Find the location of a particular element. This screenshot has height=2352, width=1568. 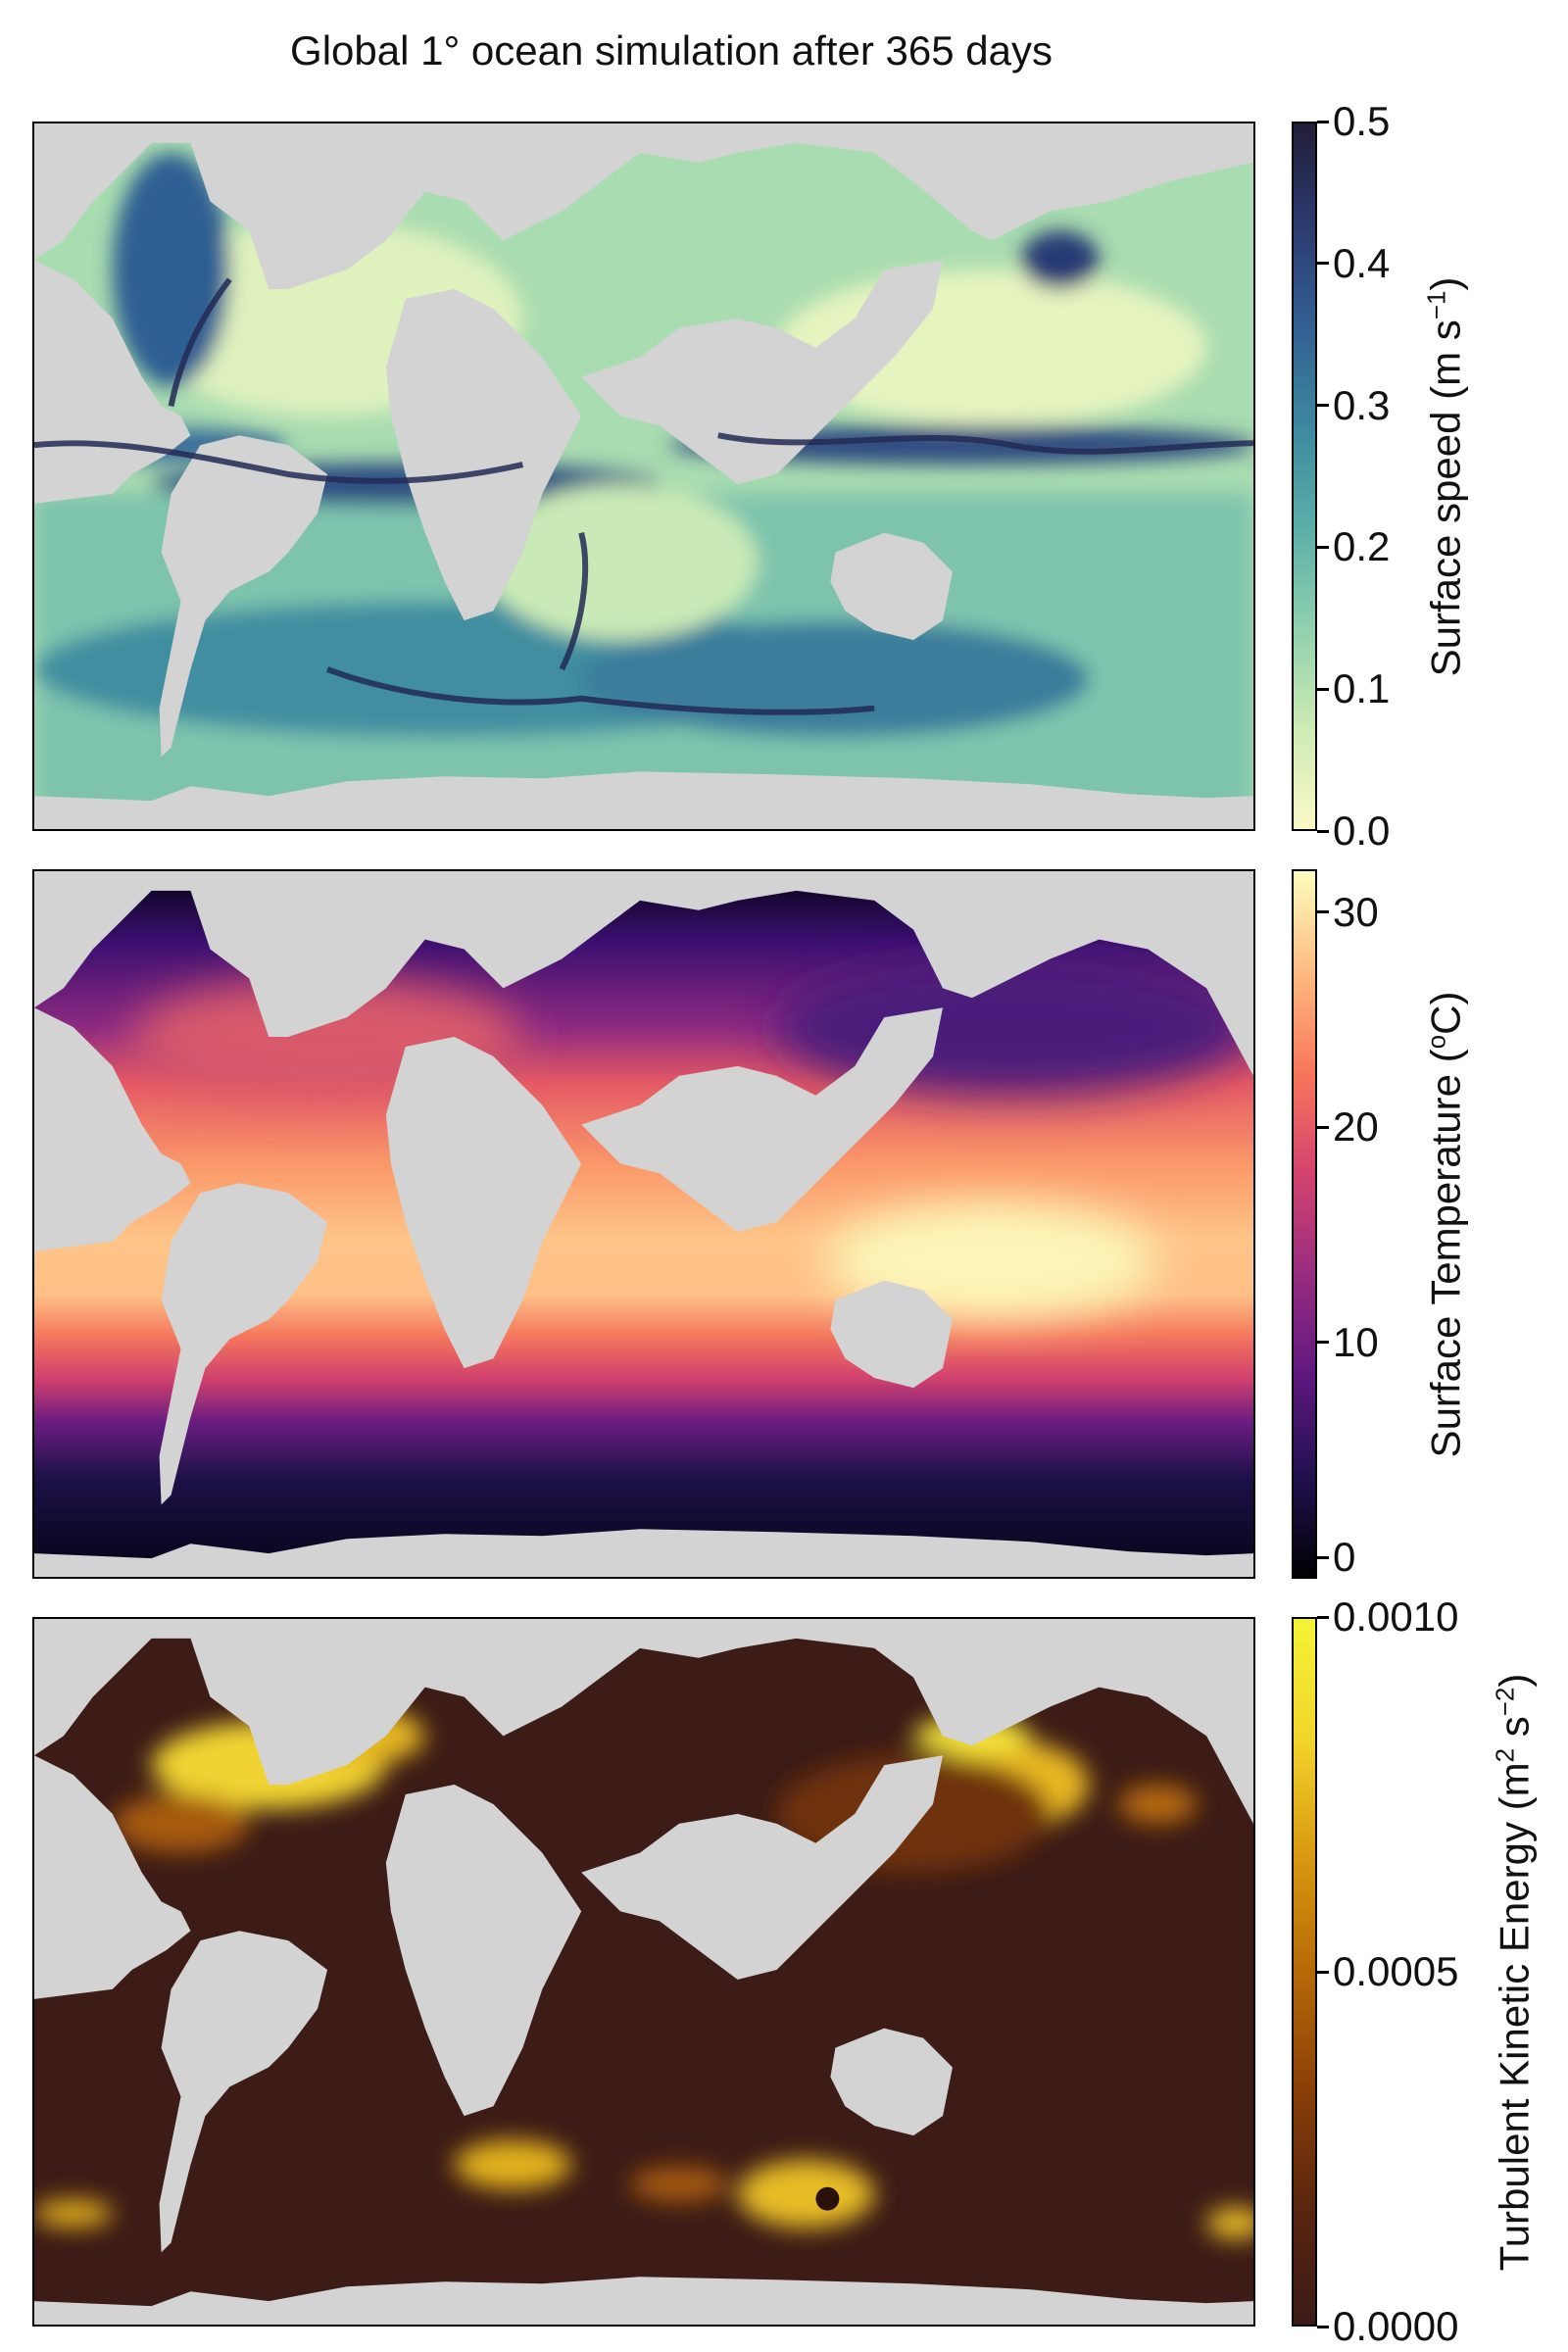

temperature-colorbar-label: Surface Temperature (oC) is located at coordinates (1445, 1224).